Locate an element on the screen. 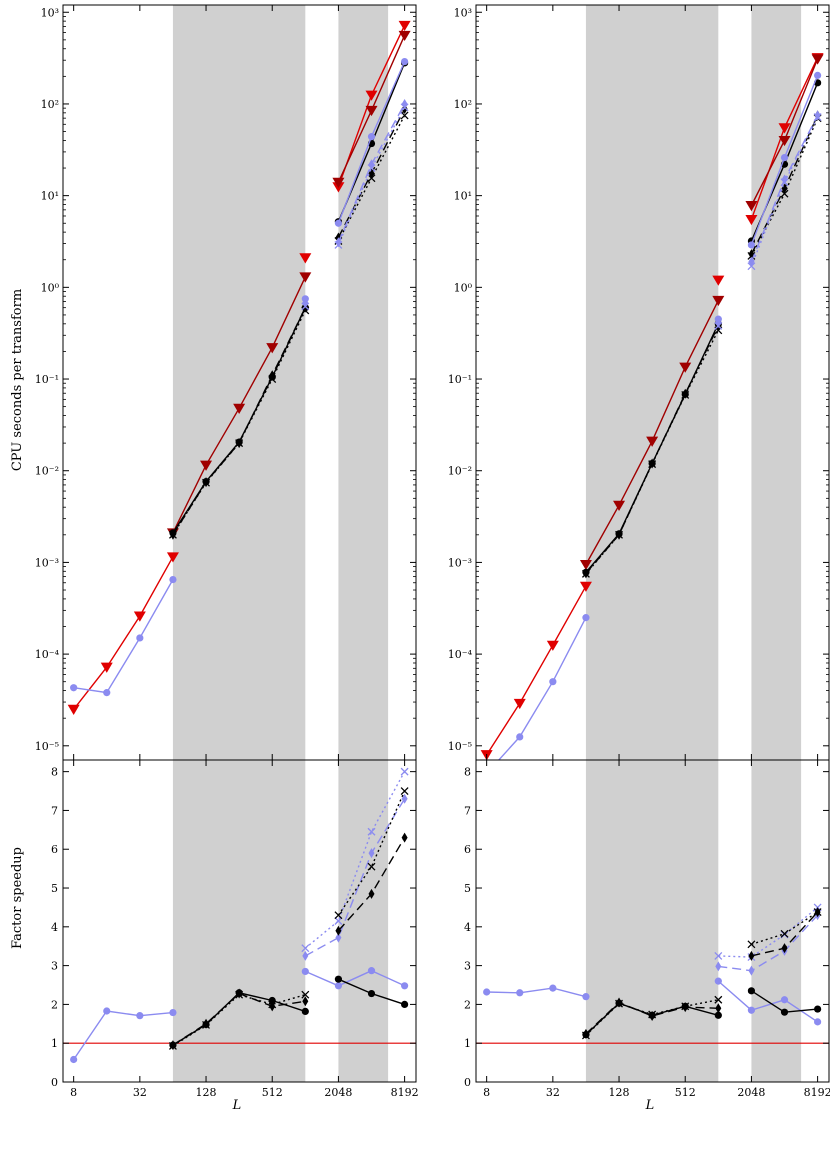 This screenshot has height=1152, width=830. x-tick-label-left-1: 32 is located at coordinates (140, 1092).